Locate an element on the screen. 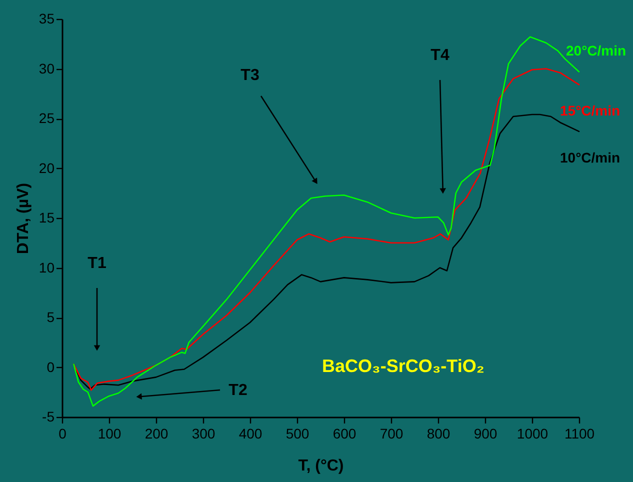 The width and height of the screenshot is (633, 482). y-tick-label: 35 is located at coordinates (46, 18).